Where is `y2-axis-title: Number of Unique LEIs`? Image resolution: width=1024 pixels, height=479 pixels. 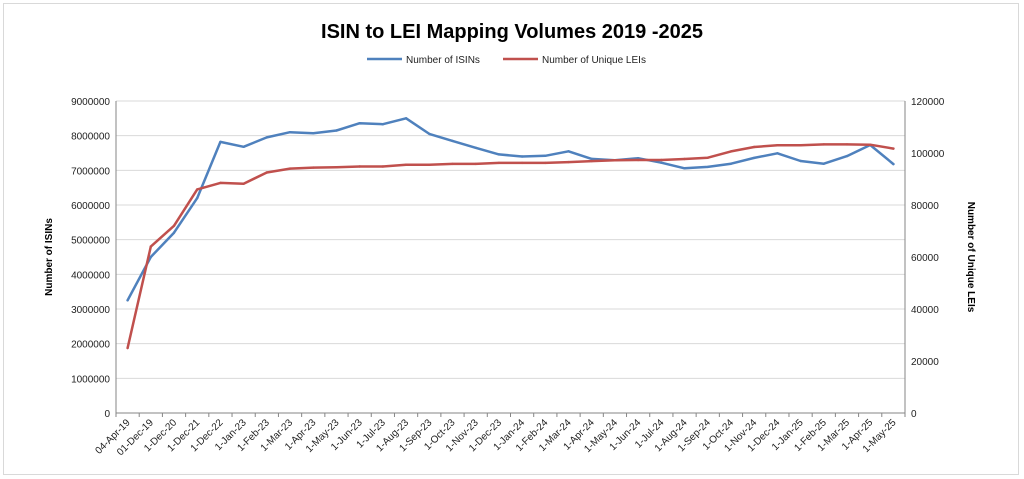
y2-axis-title: Number of Unique LEIs is located at coordinates (970, 257).